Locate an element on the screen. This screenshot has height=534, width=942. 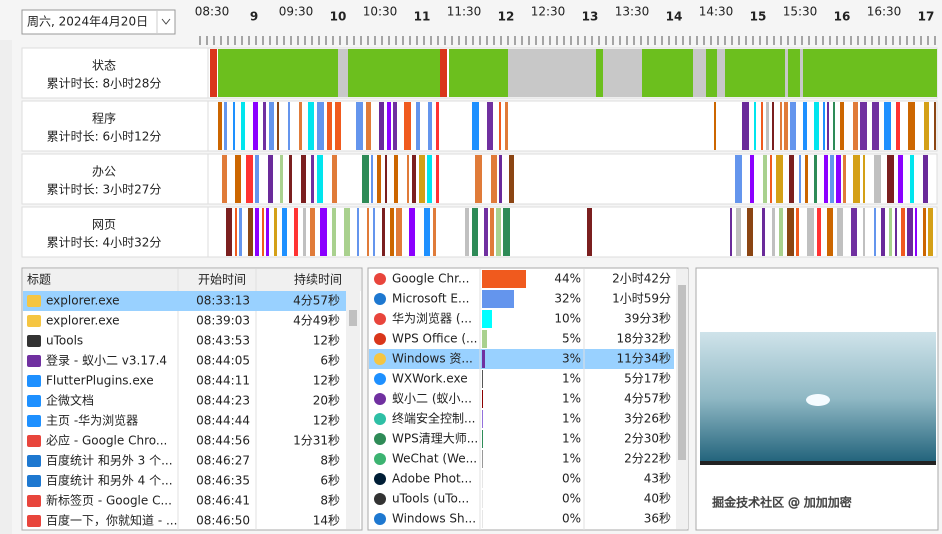
app-icon is located at coordinates (380, 279).